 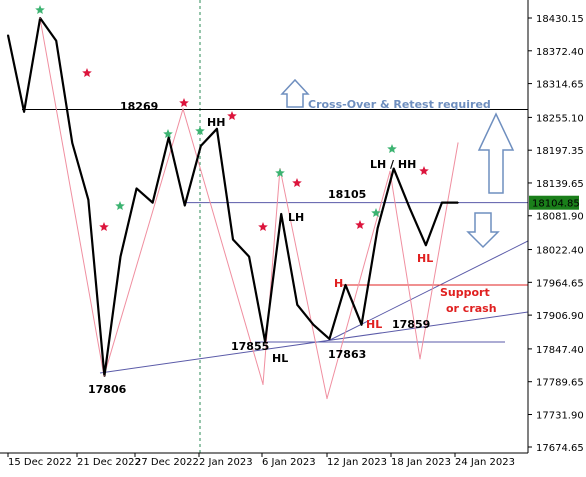 I want to click on current-price-badge: 18104.85, so click(x=554, y=202).